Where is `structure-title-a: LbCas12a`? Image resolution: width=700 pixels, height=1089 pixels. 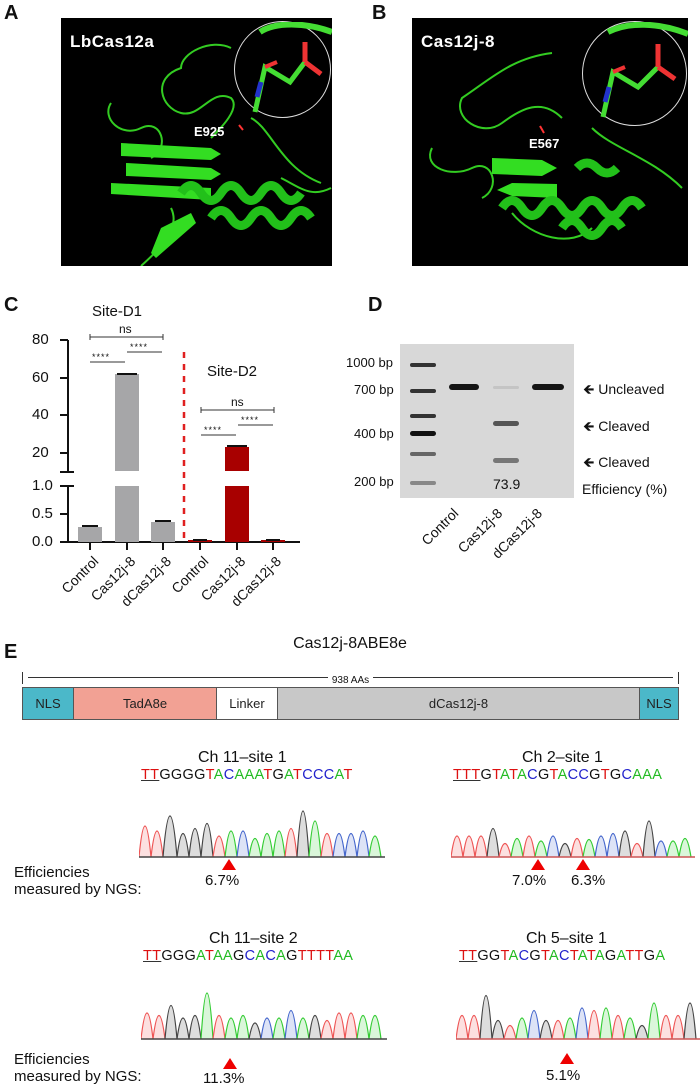 structure-title-a: LbCas12a is located at coordinates (112, 41).